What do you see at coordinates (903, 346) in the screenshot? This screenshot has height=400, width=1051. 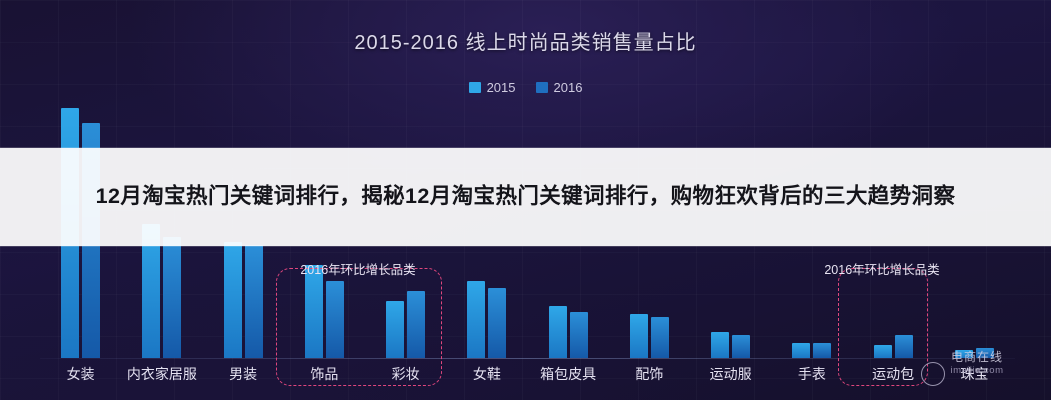 I see `bar-2016-运动包` at bounding box center [903, 346].